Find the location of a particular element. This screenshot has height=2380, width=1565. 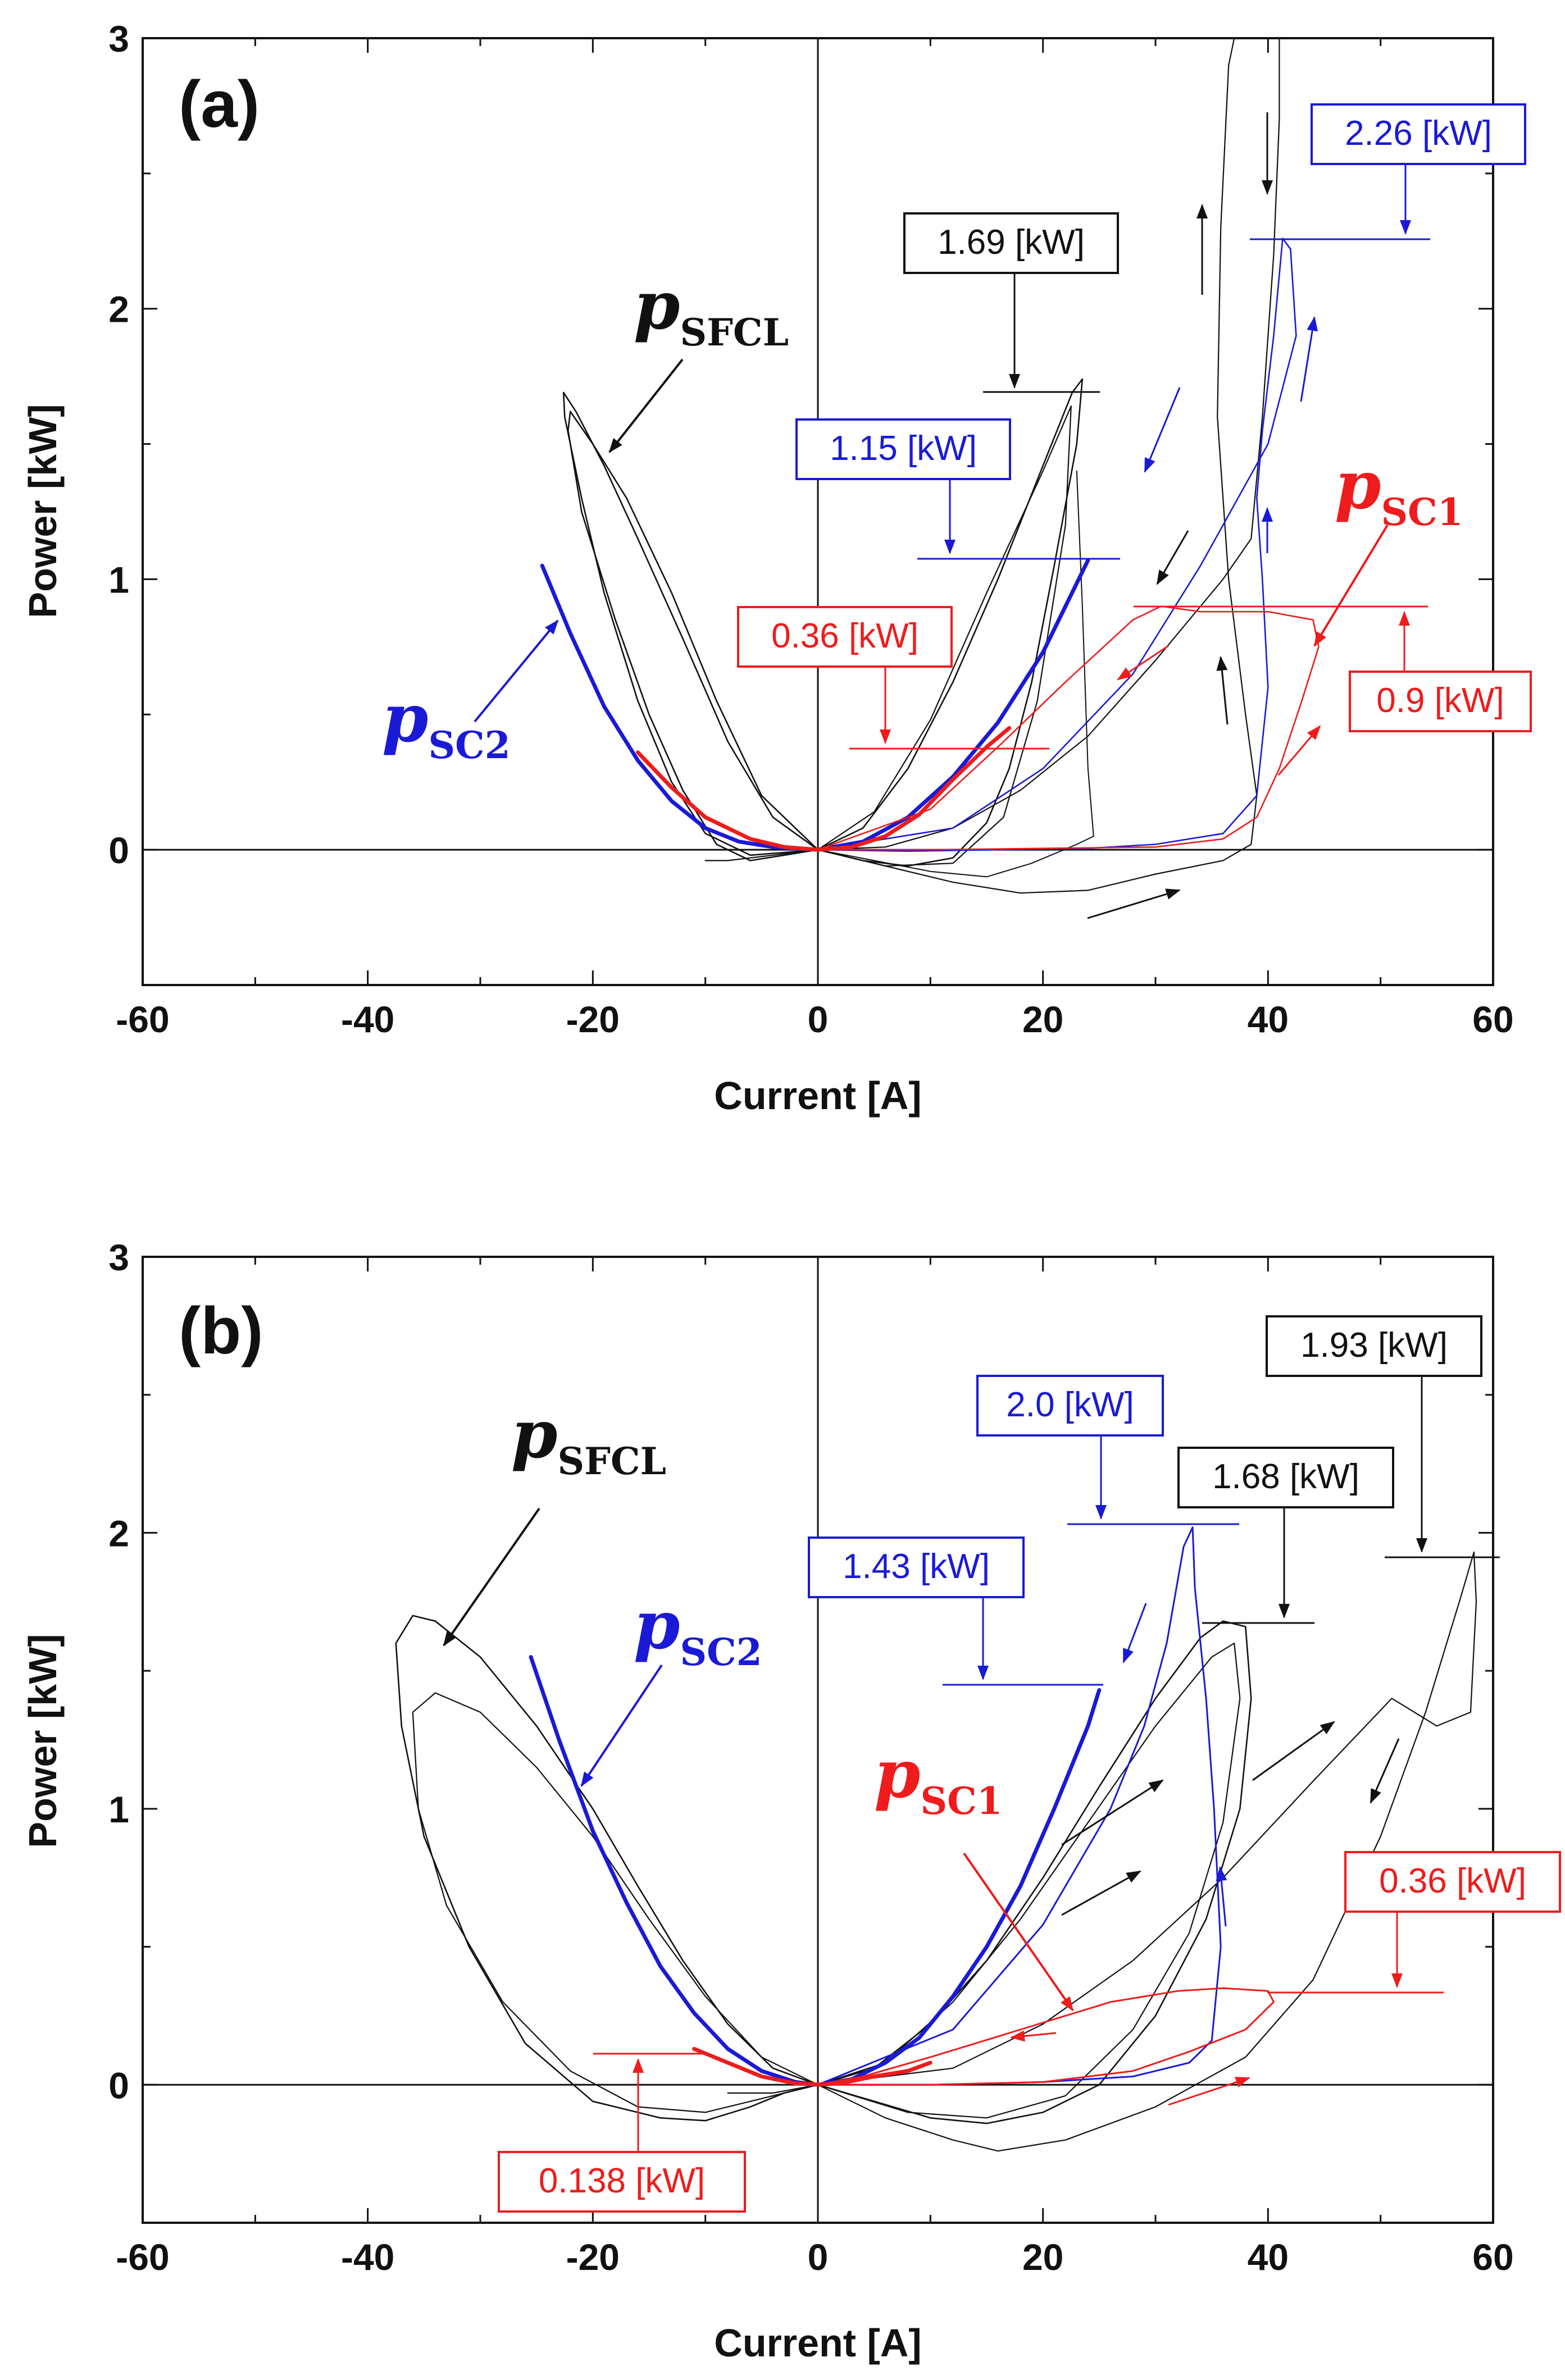

x-tick-label: -60 is located at coordinates (142, 1019).